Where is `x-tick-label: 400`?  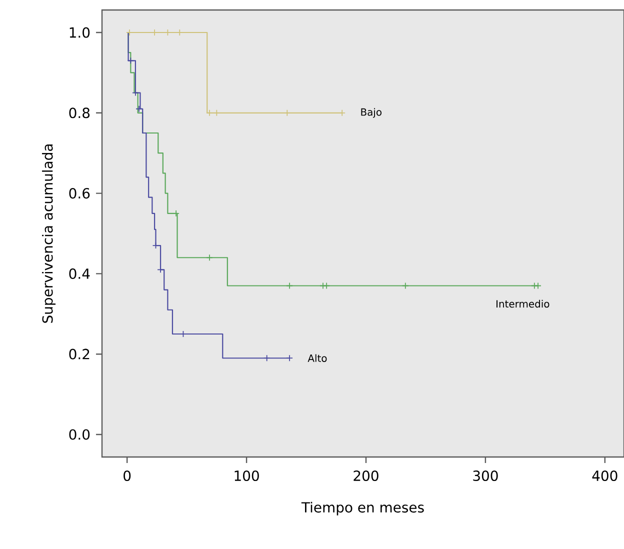 x-tick-label: 400 is located at coordinates (605, 476).